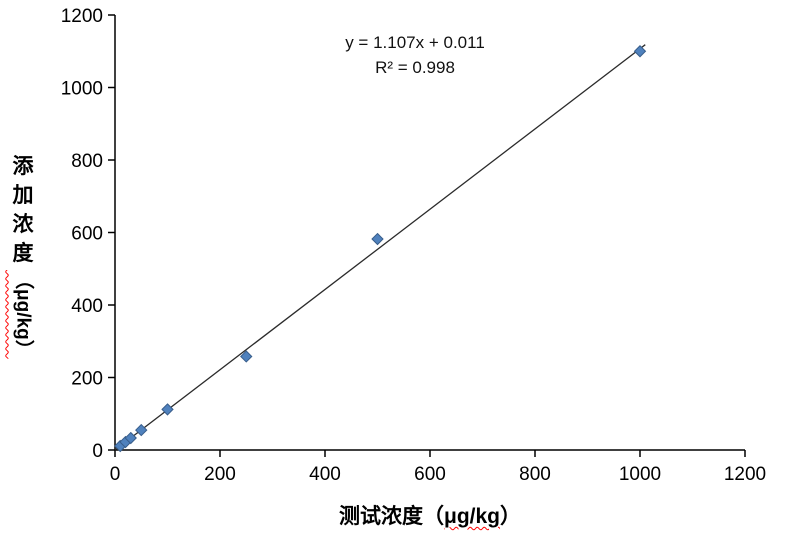 The image size is (796, 548). What do you see at coordinates (87, 234) in the screenshot?
I see `y-tick-label: 600` at bounding box center [87, 234].